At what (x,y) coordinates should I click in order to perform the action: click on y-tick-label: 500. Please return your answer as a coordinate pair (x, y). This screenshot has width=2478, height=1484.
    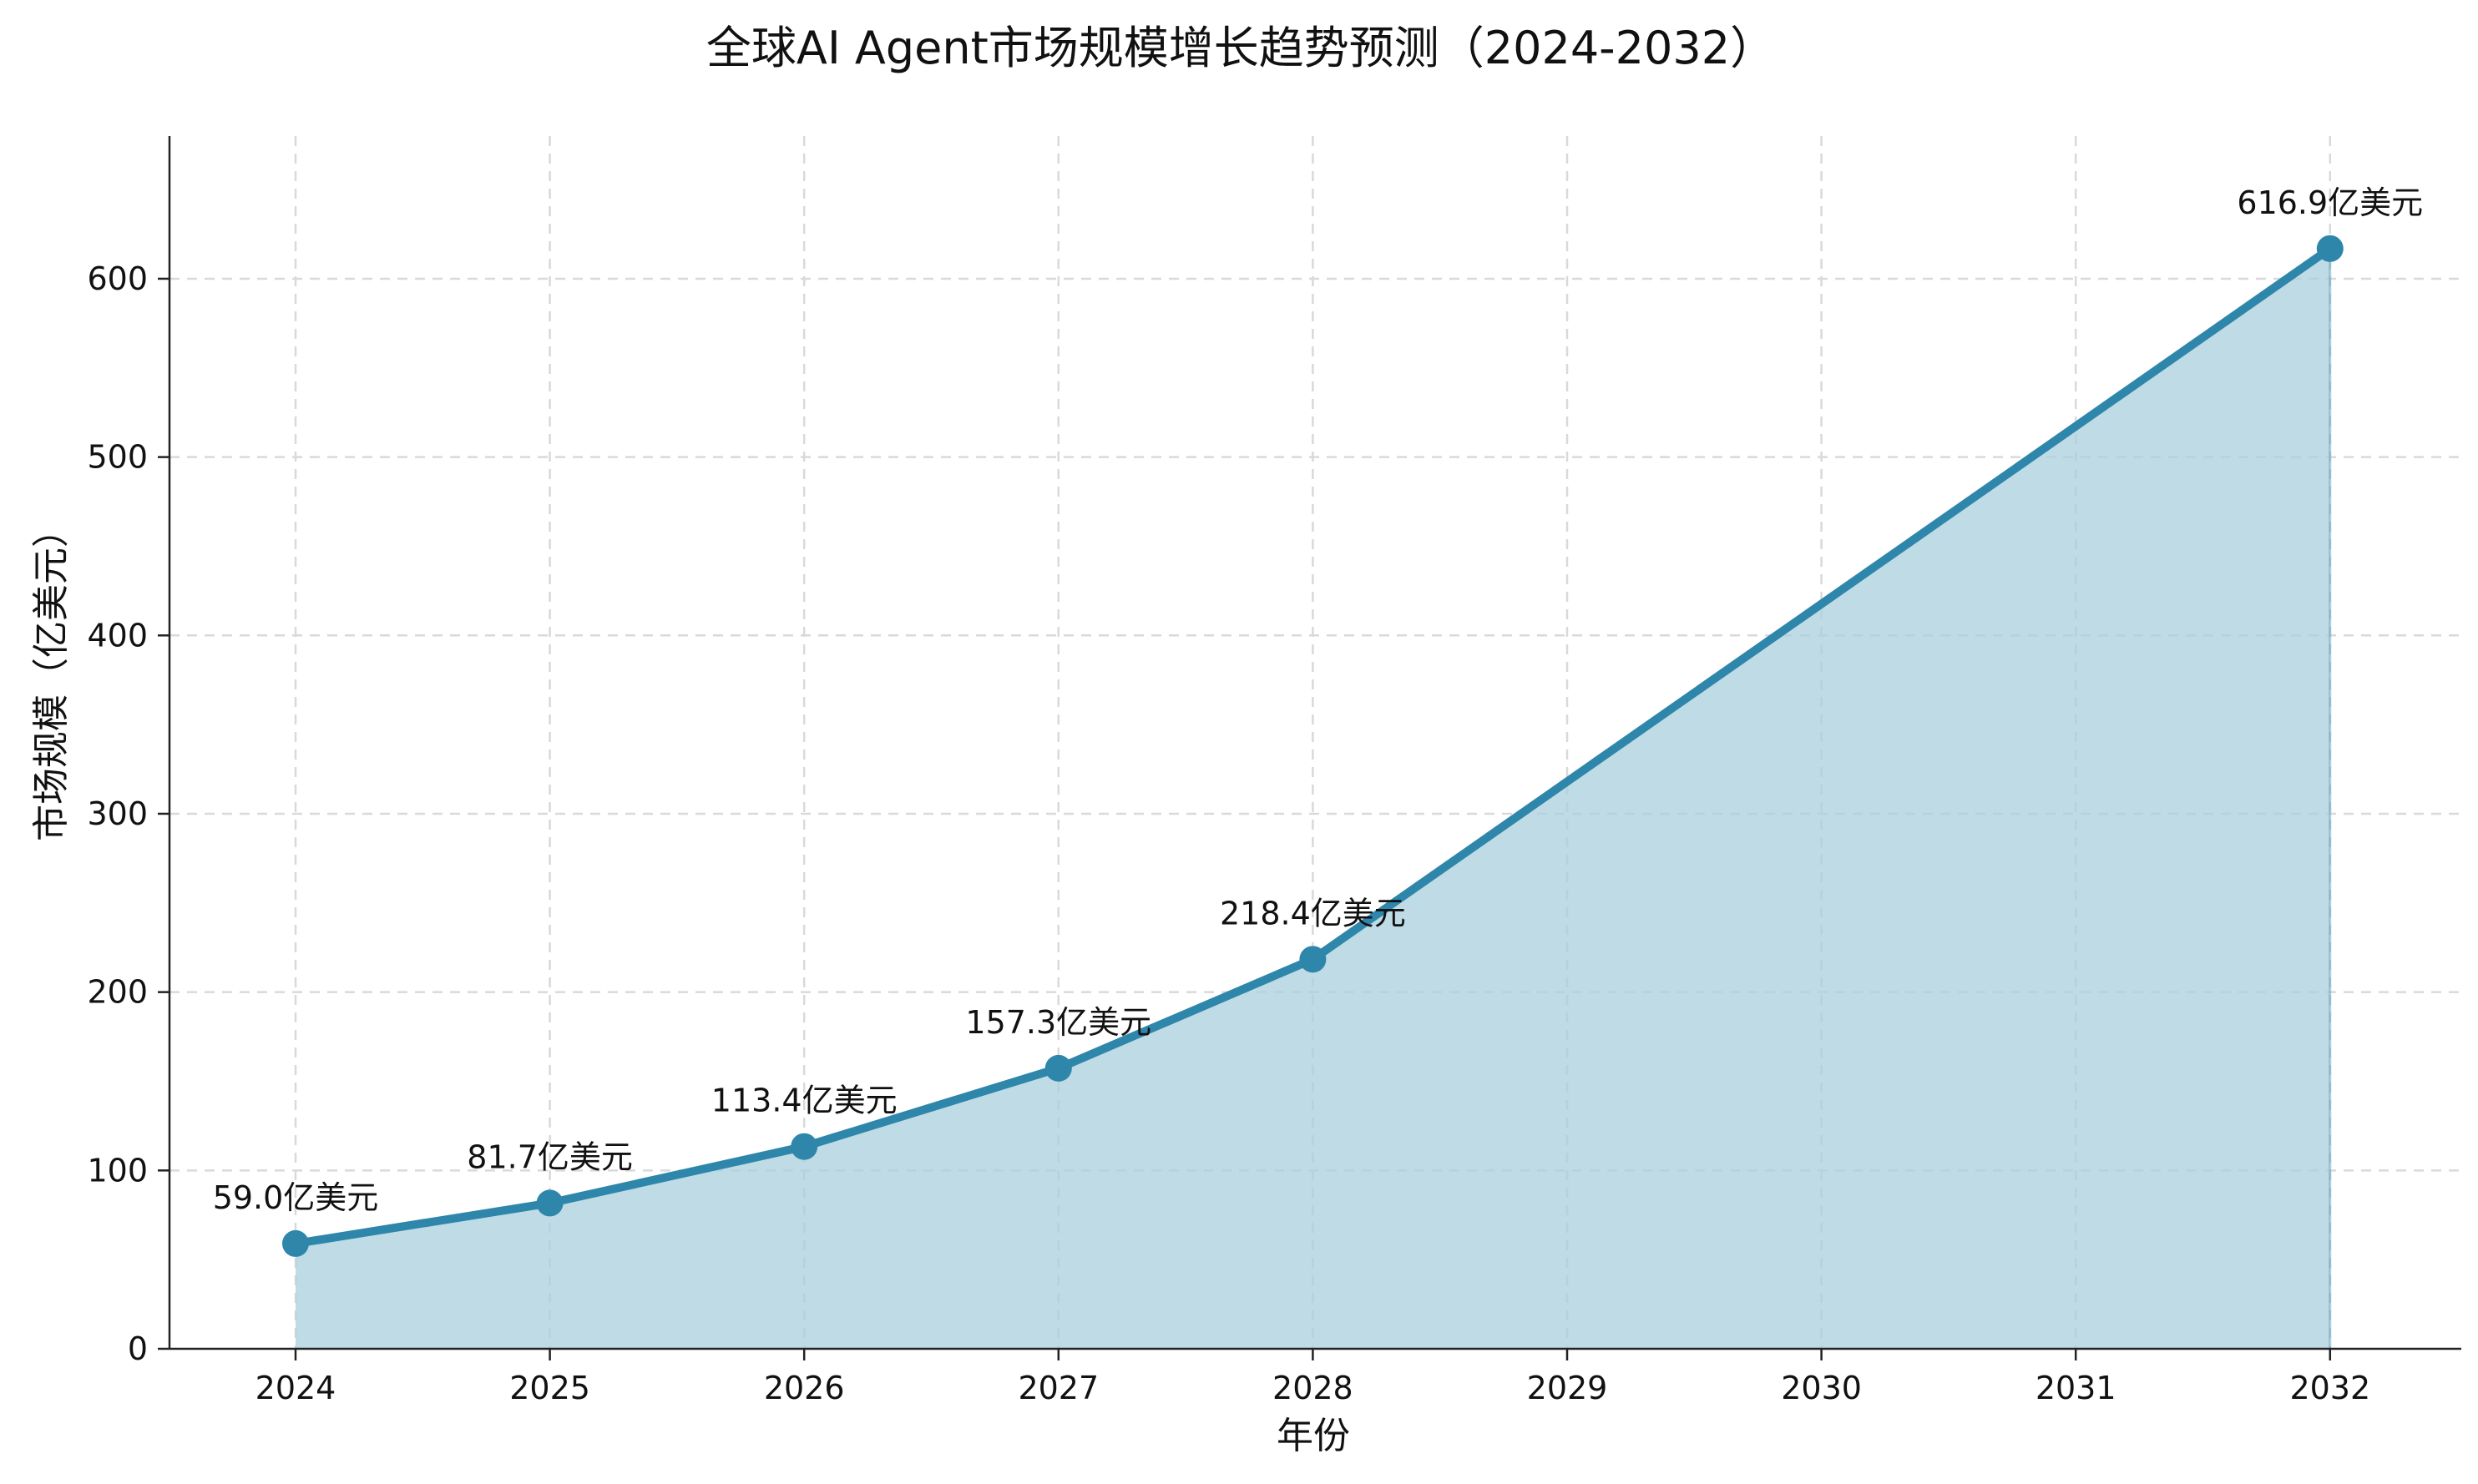
    Looking at the image, I should click on (117, 458).